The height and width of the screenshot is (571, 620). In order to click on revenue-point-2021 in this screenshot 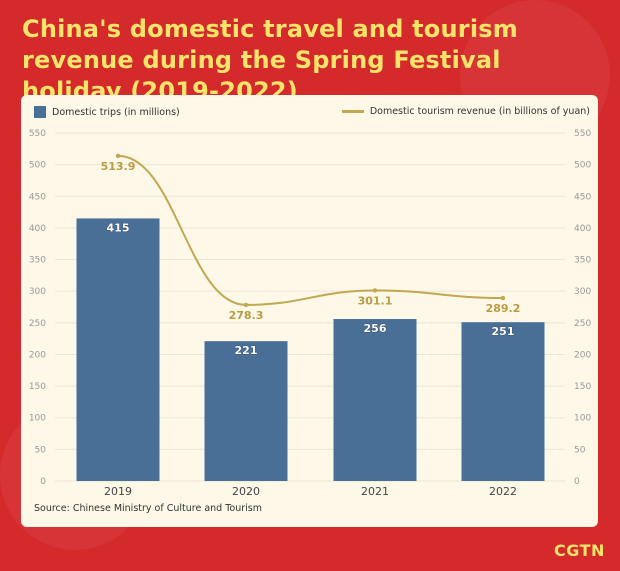, I will do `click(375, 290)`.